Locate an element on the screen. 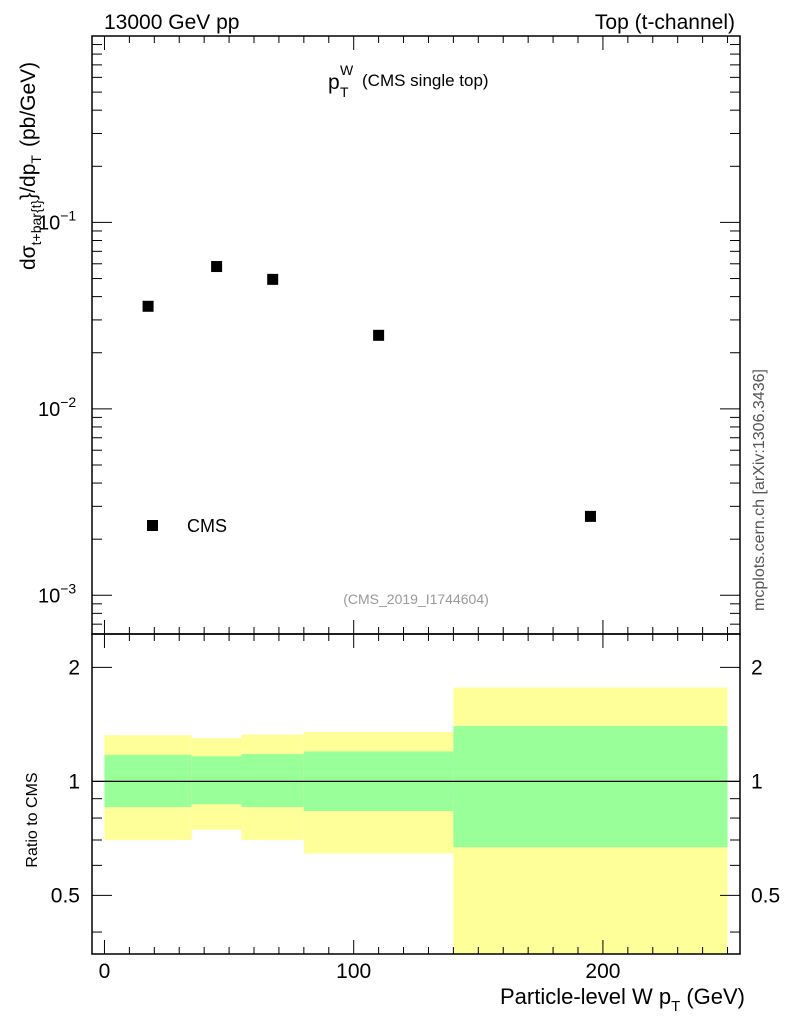  side-source-label: mcplots.cern.ch [arXiv:1306.3436] is located at coordinates (759, 490).